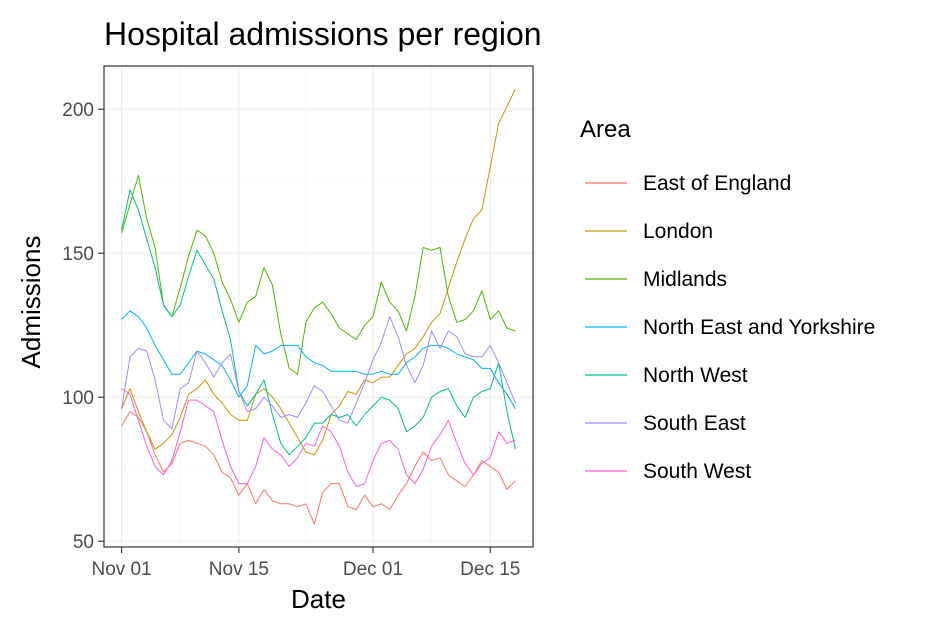 The height and width of the screenshot is (629, 944). What do you see at coordinates (318, 599) in the screenshot?
I see `x-axis-title: Date` at bounding box center [318, 599].